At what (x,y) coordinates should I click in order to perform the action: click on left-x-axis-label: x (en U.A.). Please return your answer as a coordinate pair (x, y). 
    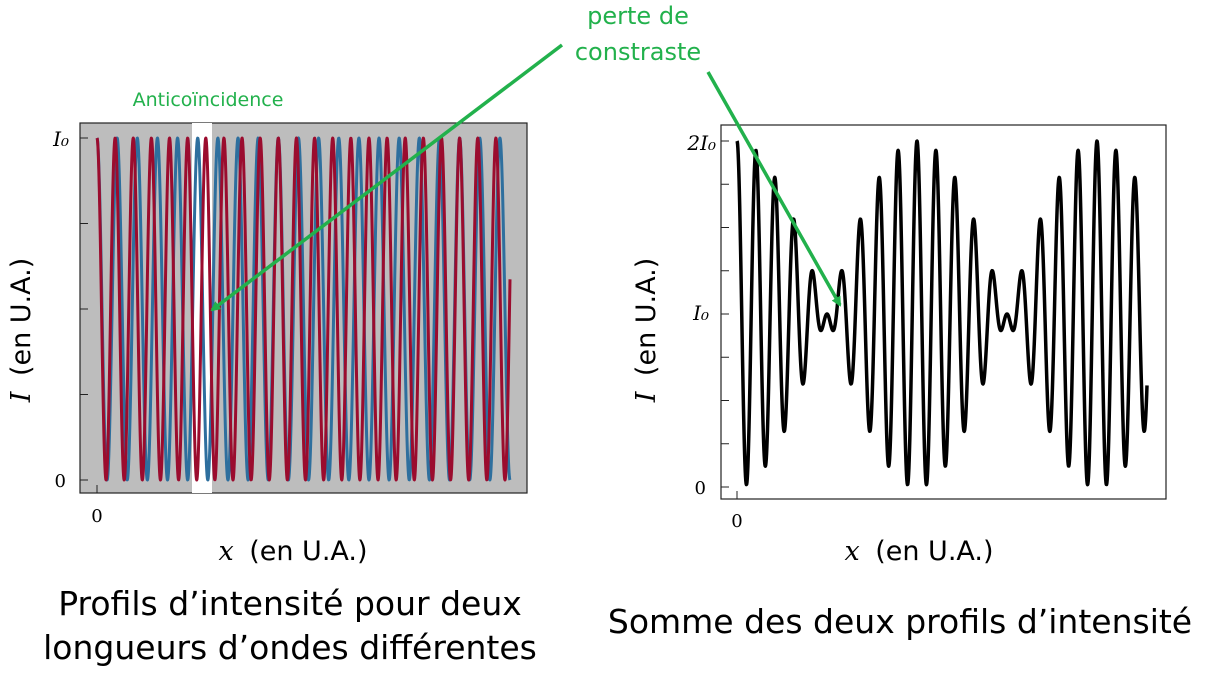
    Looking at the image, I should click on (292, 551).